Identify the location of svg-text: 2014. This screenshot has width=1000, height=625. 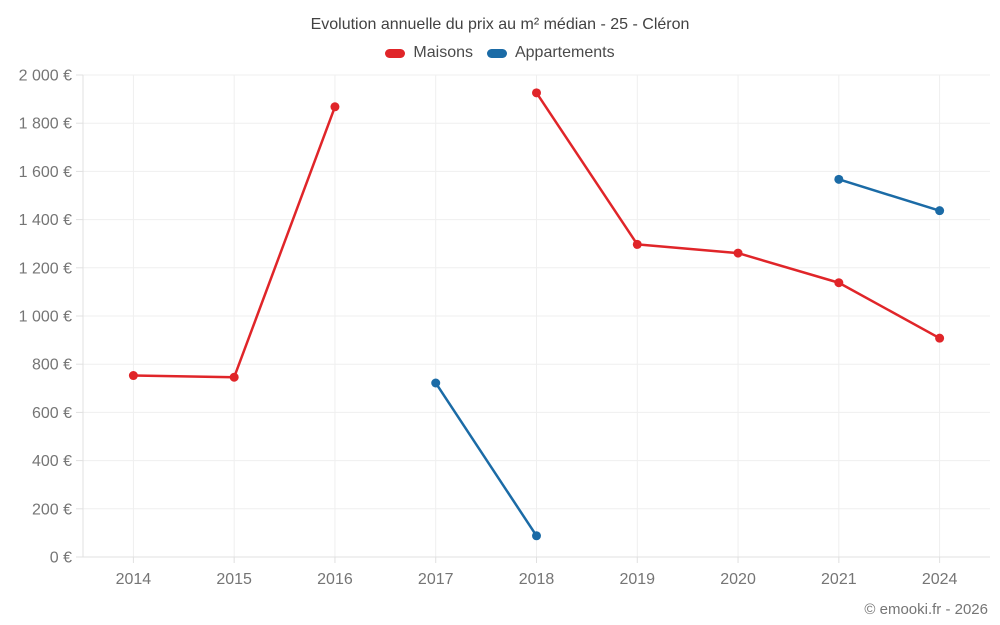
(134, 579).